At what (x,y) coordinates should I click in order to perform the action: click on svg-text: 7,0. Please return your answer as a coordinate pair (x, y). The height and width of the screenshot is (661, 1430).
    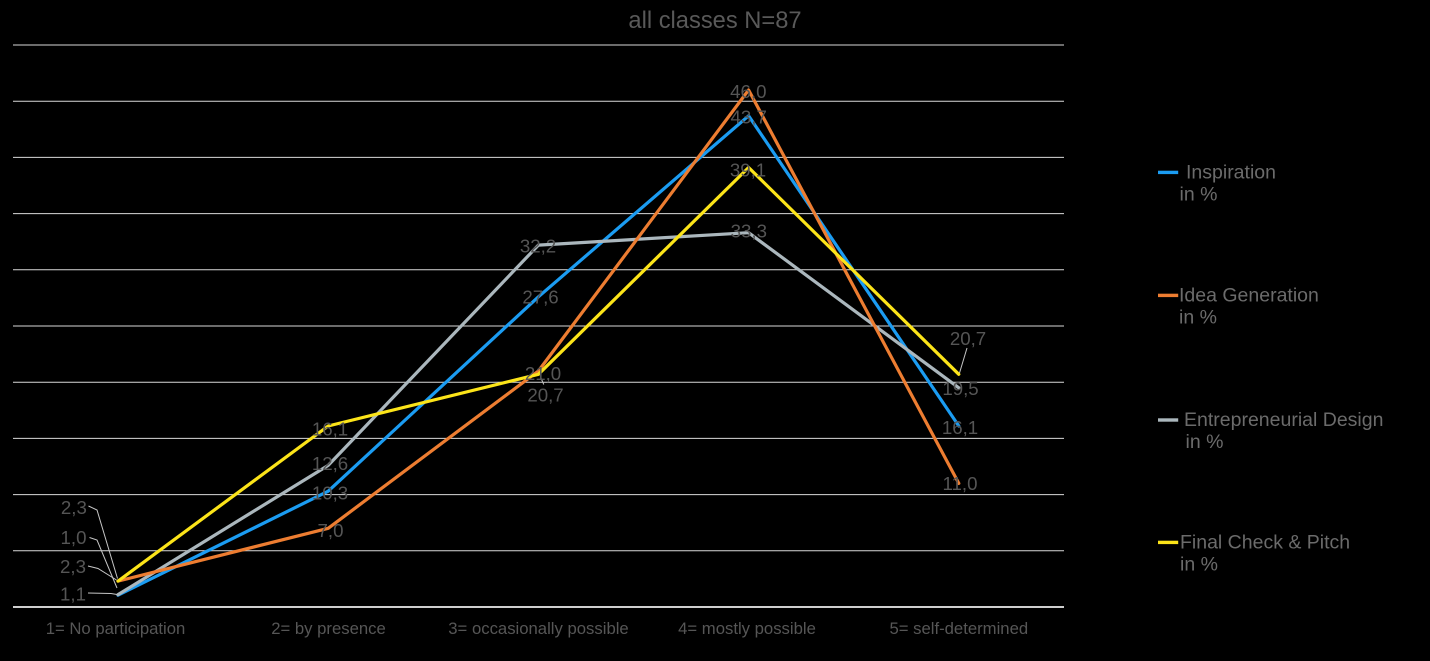
    Looking at the image, I should click on (331, 530).